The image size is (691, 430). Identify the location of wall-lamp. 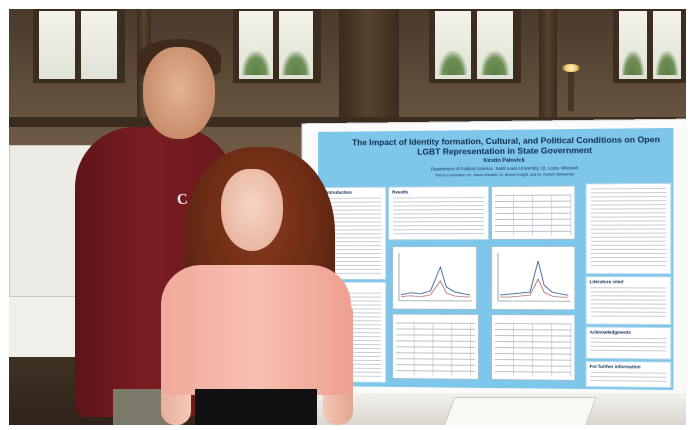
(571, 91).